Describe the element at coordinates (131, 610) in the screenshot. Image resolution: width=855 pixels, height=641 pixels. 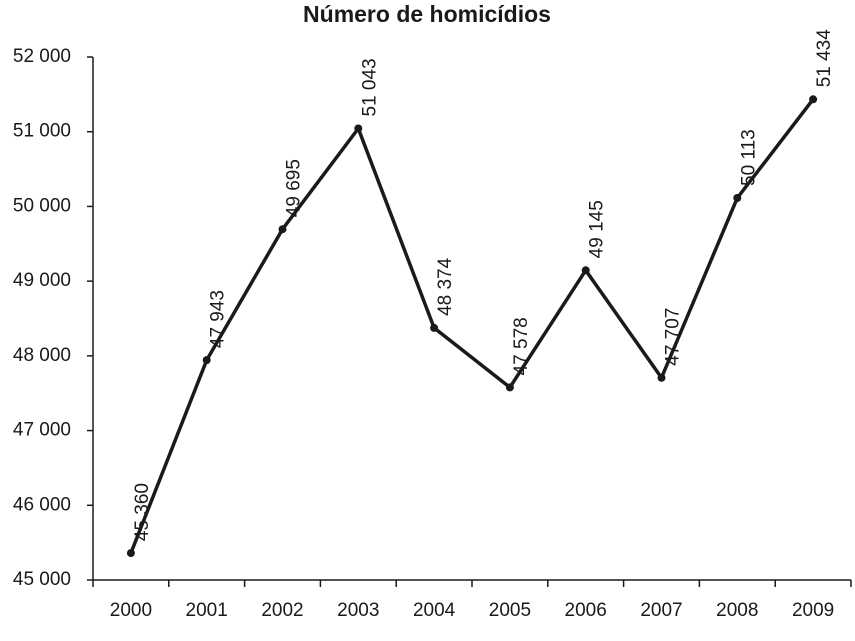
I see `x-tick-label: 2000` at that location.